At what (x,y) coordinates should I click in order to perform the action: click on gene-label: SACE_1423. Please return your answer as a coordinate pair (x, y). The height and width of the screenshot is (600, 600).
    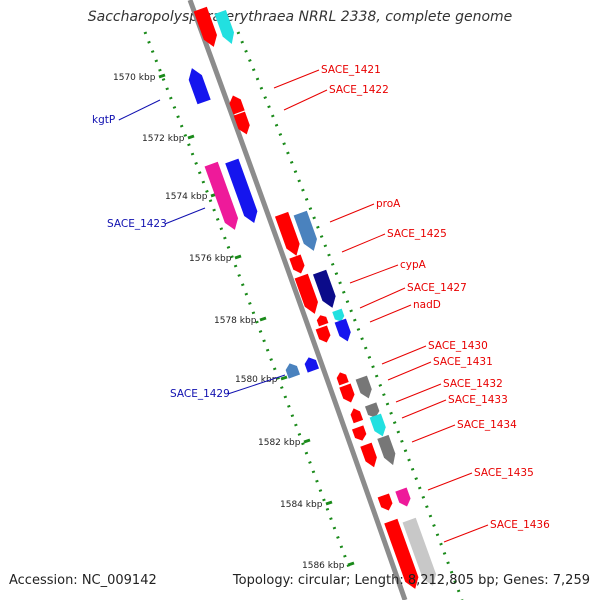
    Looking at the image, I should click on (137, 224).